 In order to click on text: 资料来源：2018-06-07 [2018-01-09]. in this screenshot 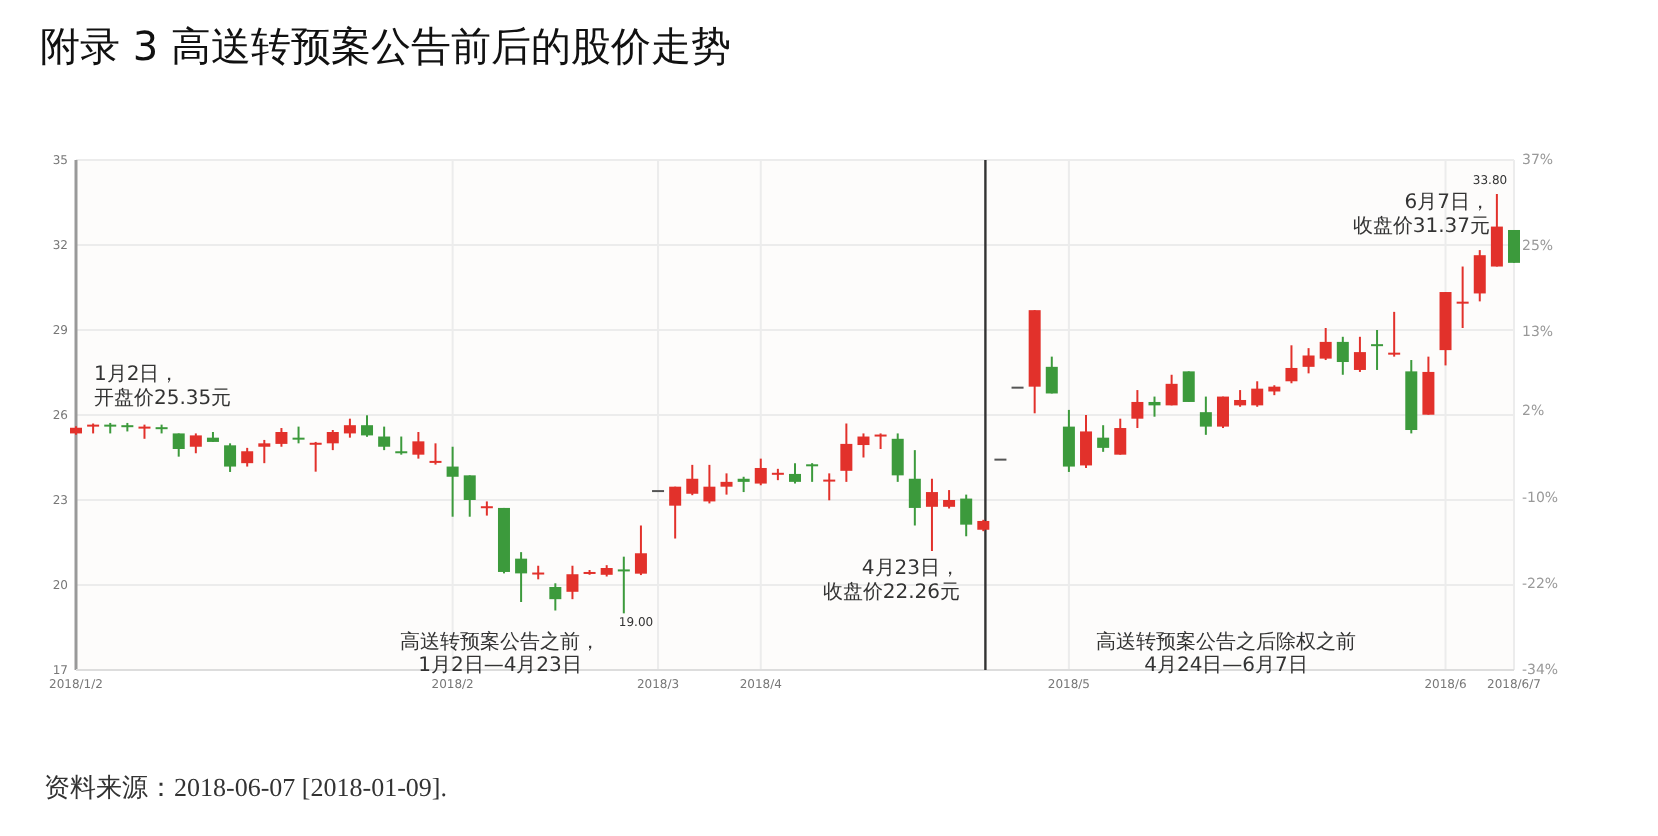, I will do `click(245, 787)`.